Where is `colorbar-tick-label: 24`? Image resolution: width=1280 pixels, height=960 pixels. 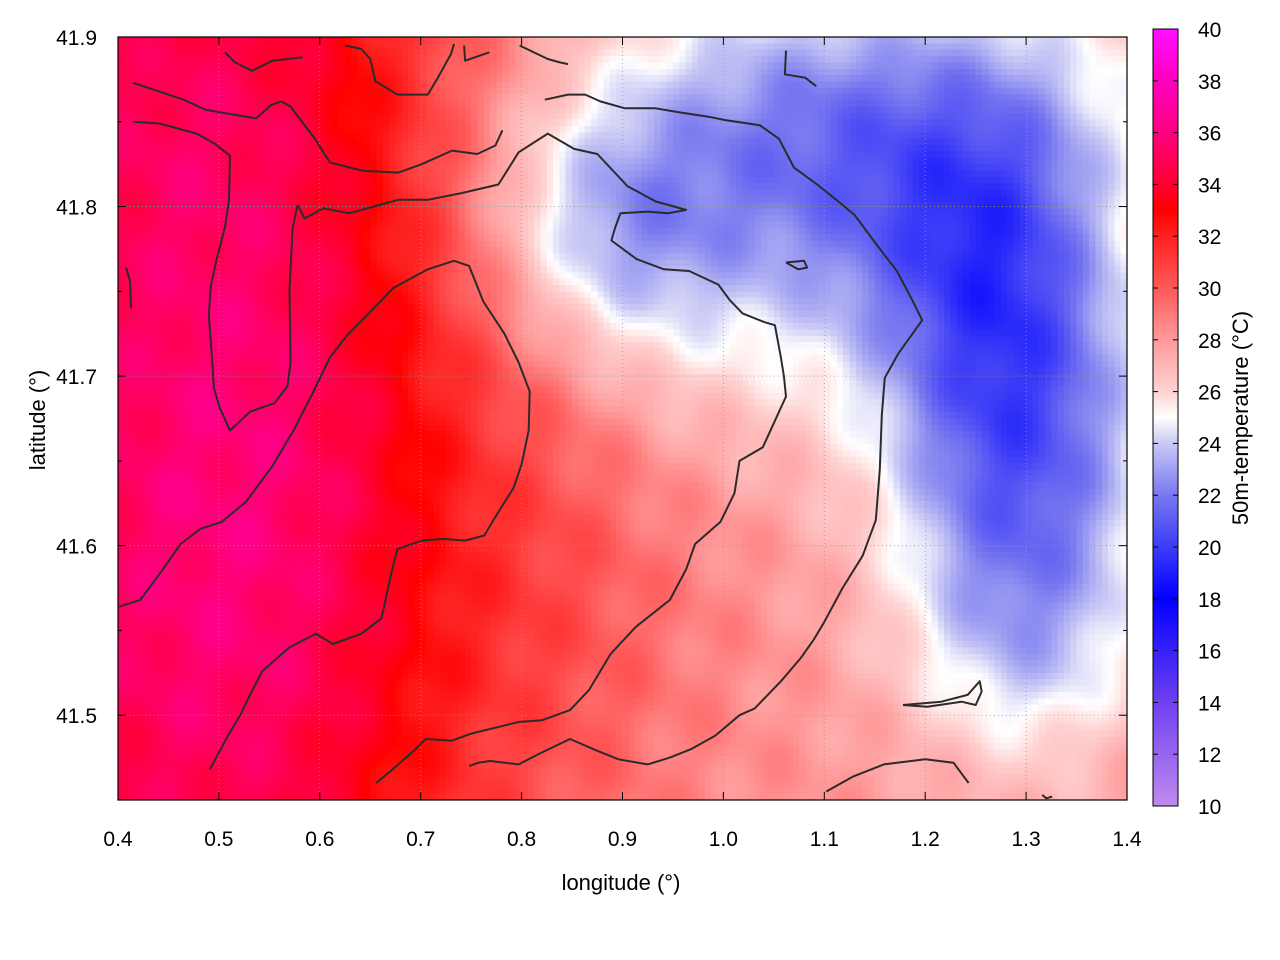
colorbar-tick-label: 24 is located at coordinates (1210, 444).